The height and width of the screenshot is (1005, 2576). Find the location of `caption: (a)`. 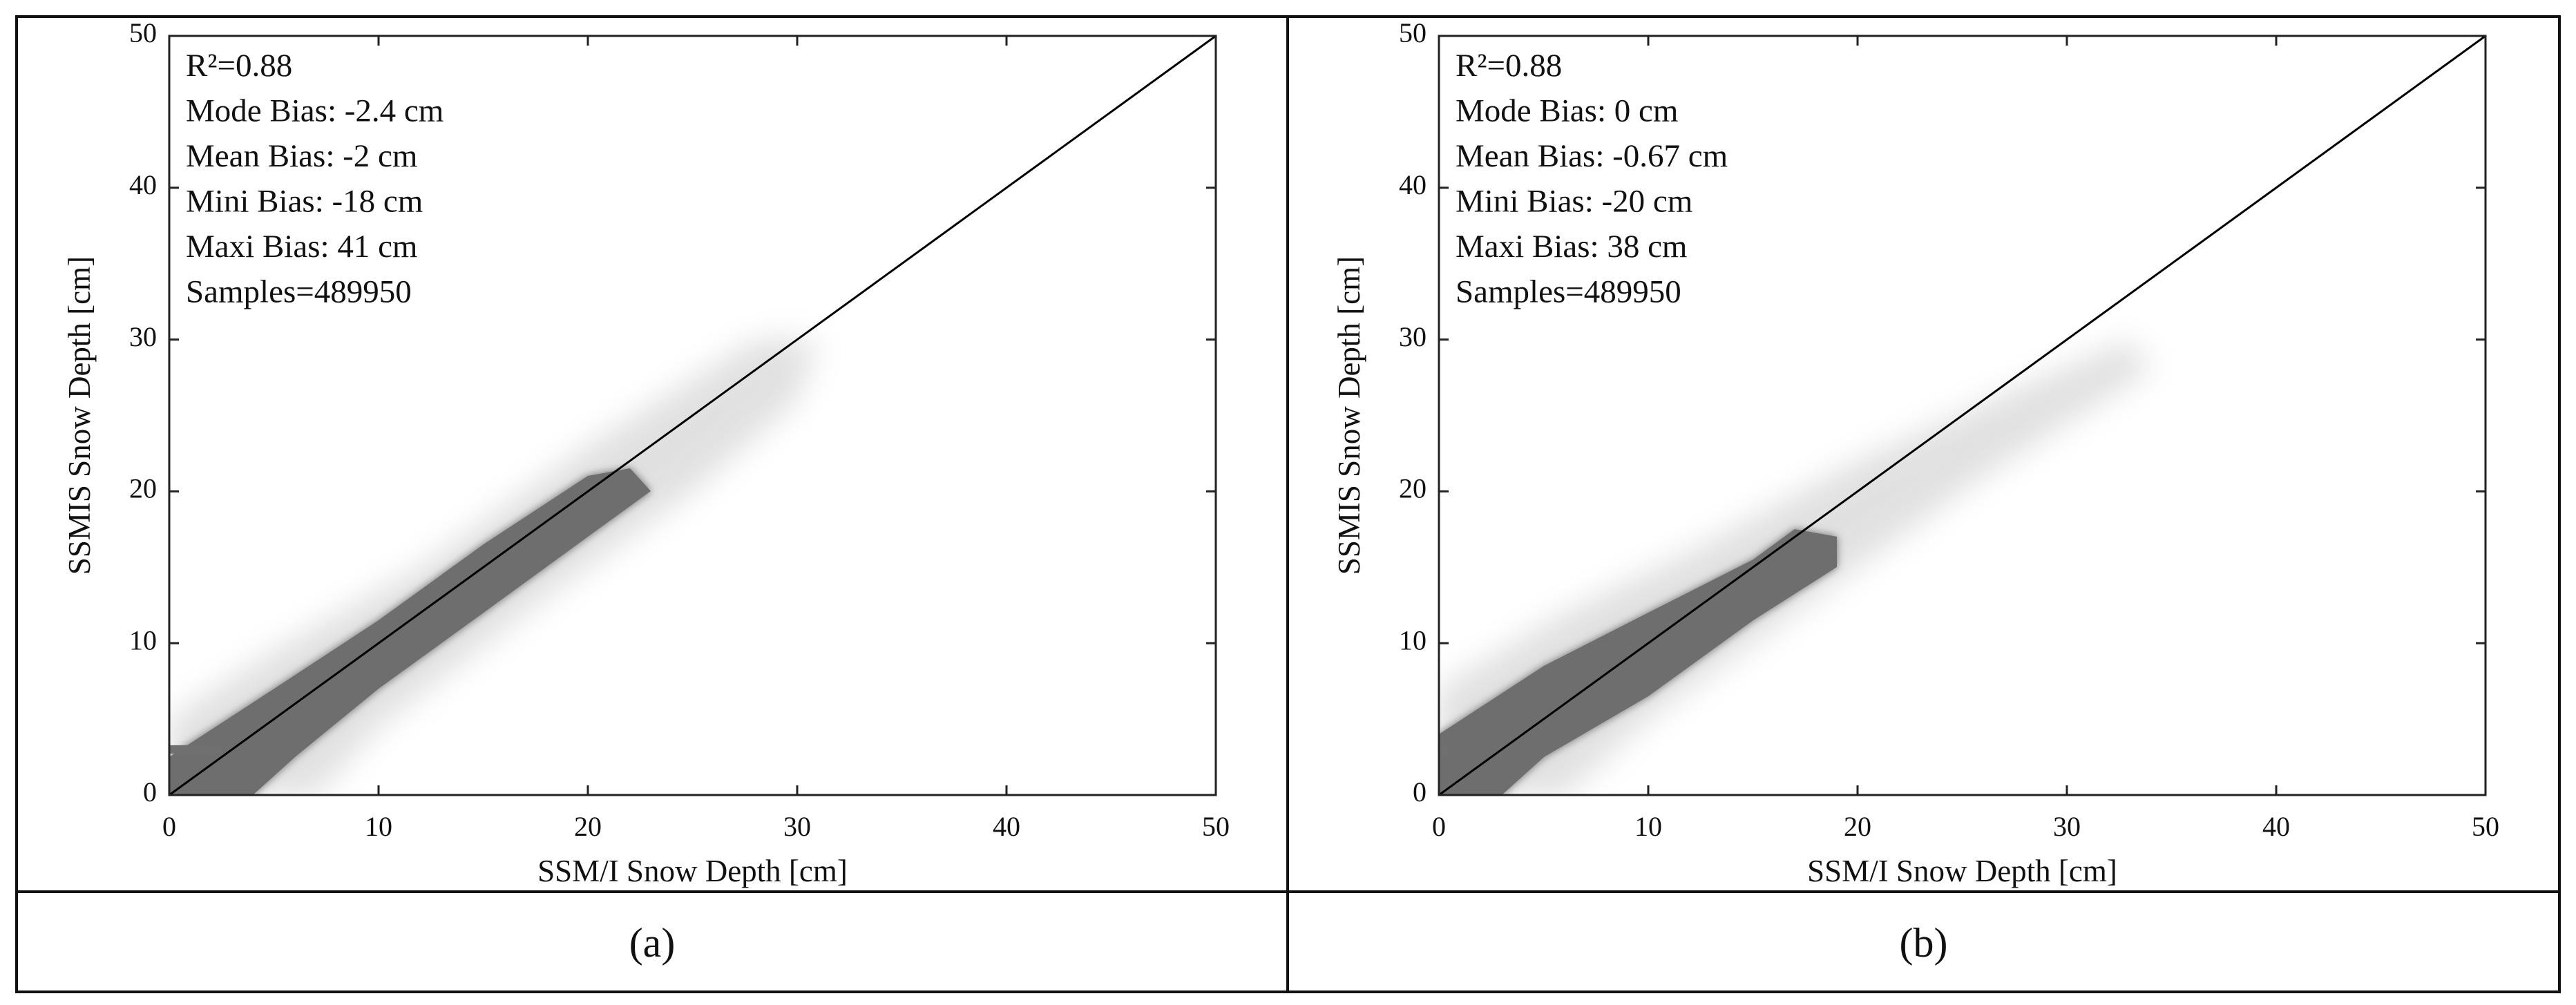

caption: (a) is located at coordinates (652, 943).